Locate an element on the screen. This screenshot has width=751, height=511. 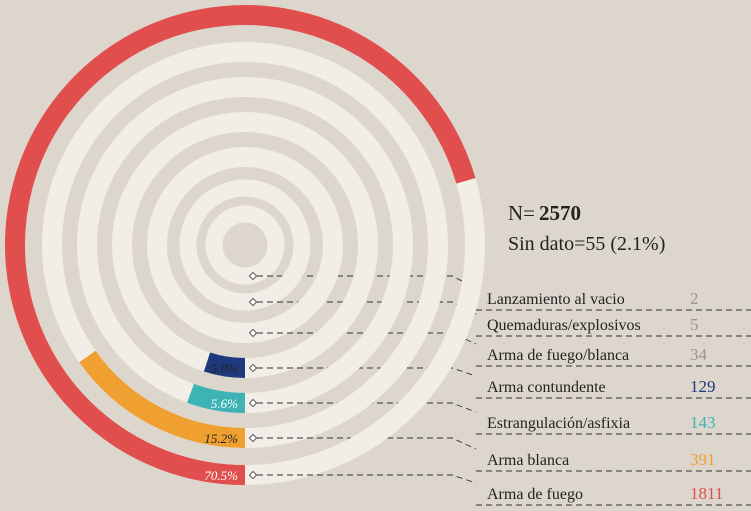
legend-label: Arma blanca is located at coordinates (528, 460).